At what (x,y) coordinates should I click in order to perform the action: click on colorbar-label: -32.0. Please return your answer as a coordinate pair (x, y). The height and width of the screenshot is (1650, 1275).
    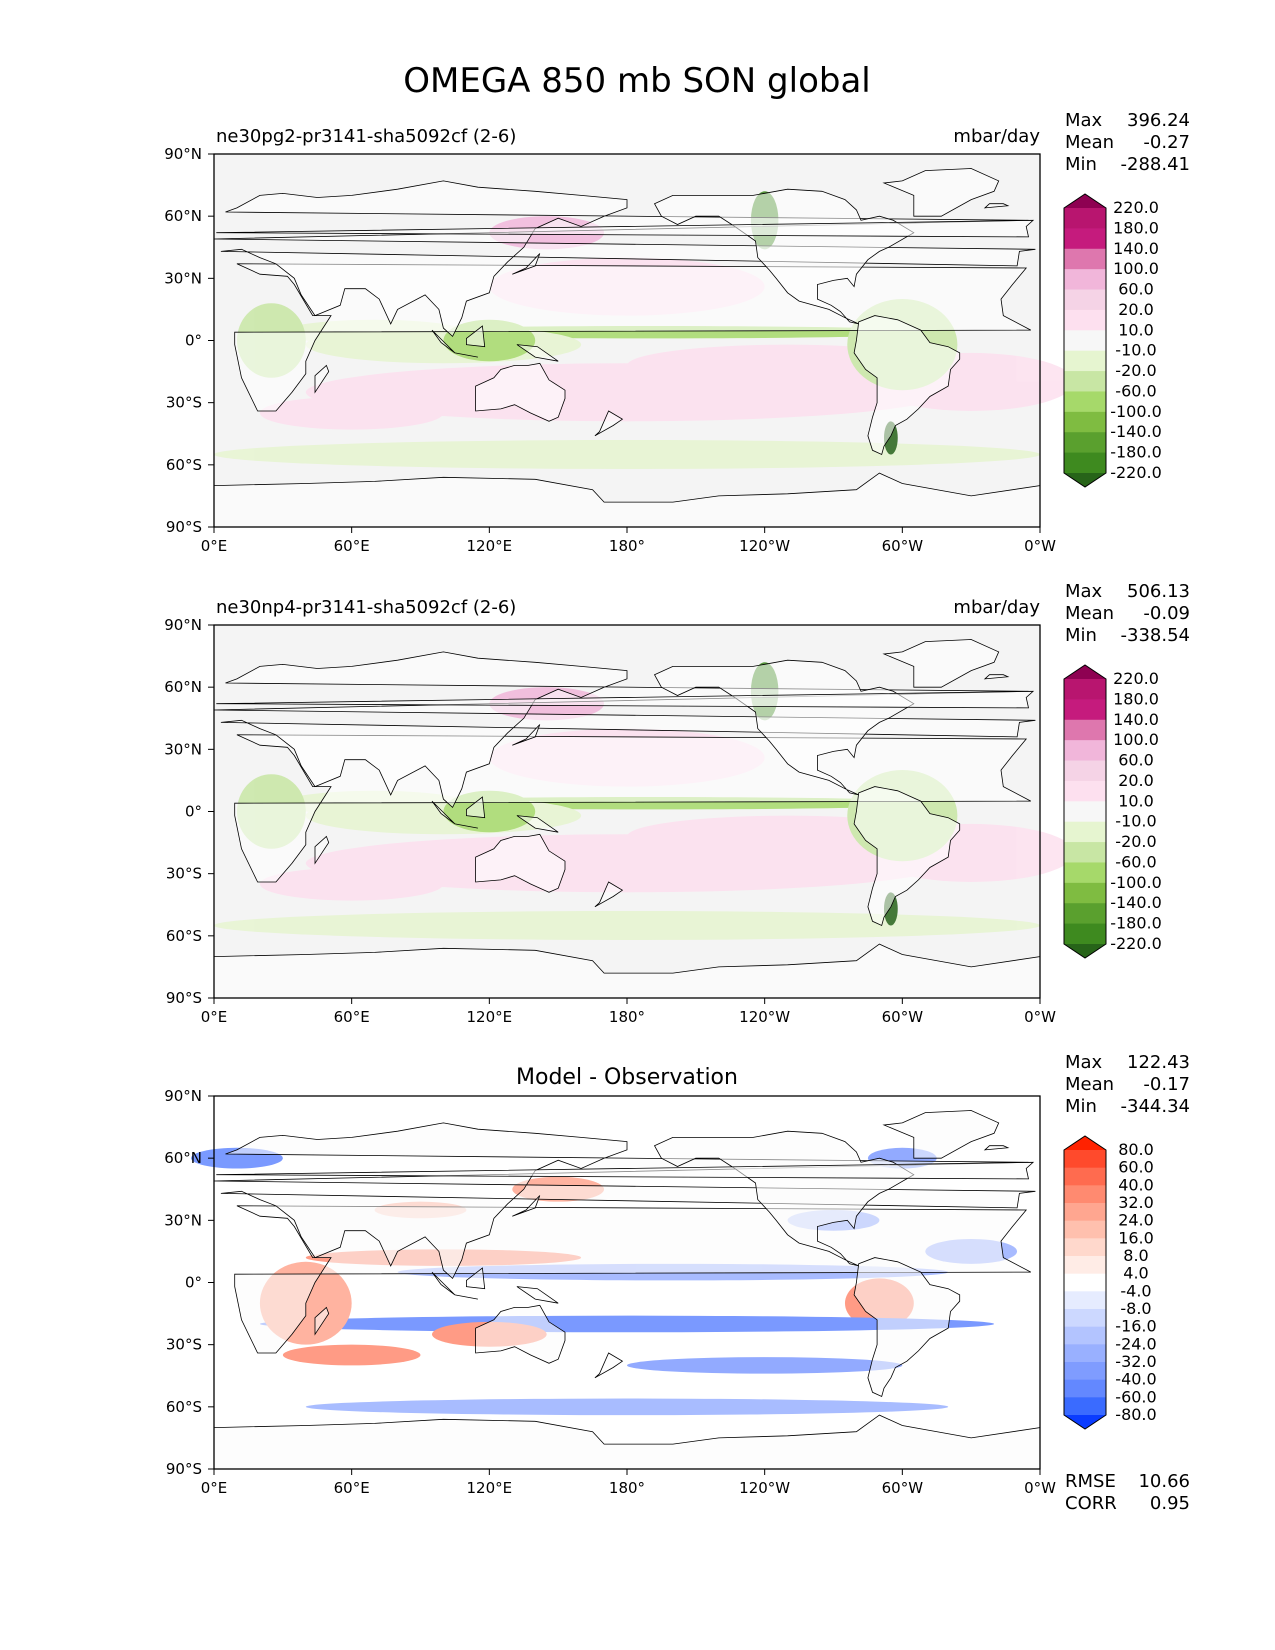
    Looking at the image, I should click on (1135, 1361).